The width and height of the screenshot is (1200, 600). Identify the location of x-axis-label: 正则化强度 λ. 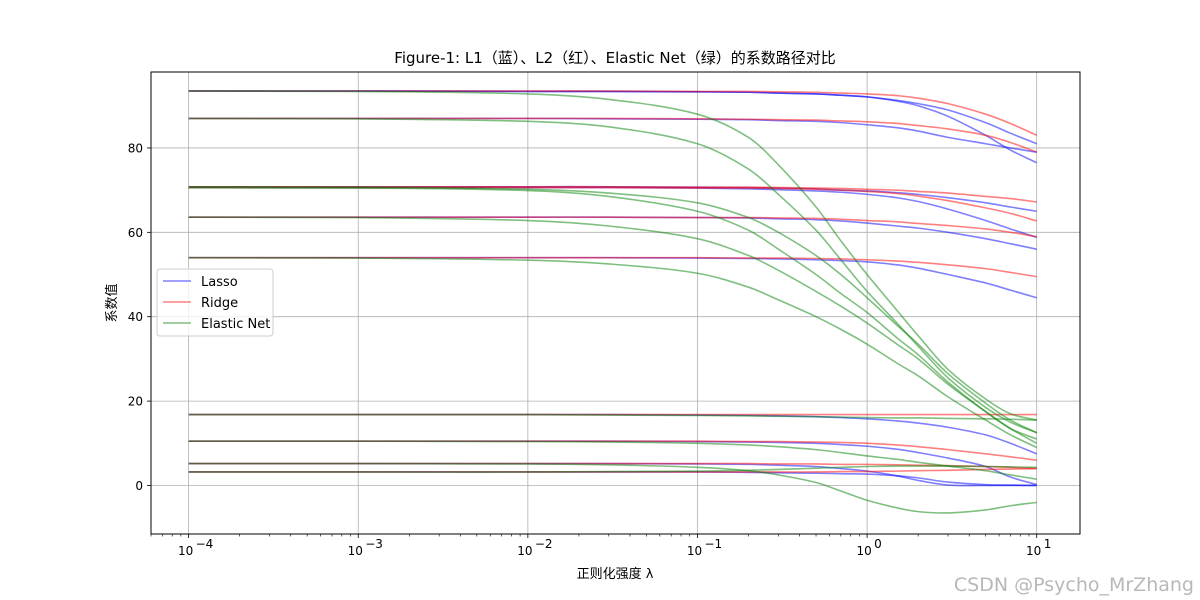
(615, 574).